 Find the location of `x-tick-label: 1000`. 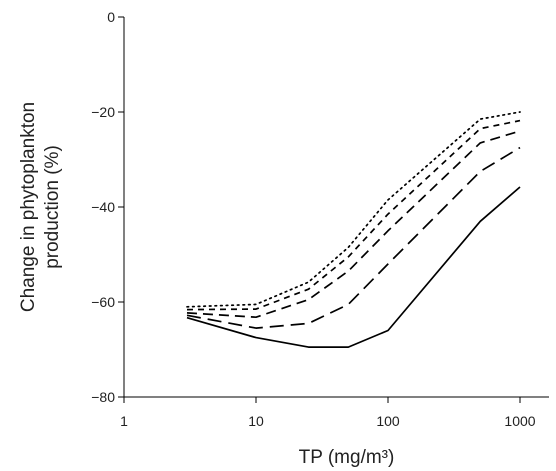

x-tick-label: 1000 is located at coordinates (519, 421).